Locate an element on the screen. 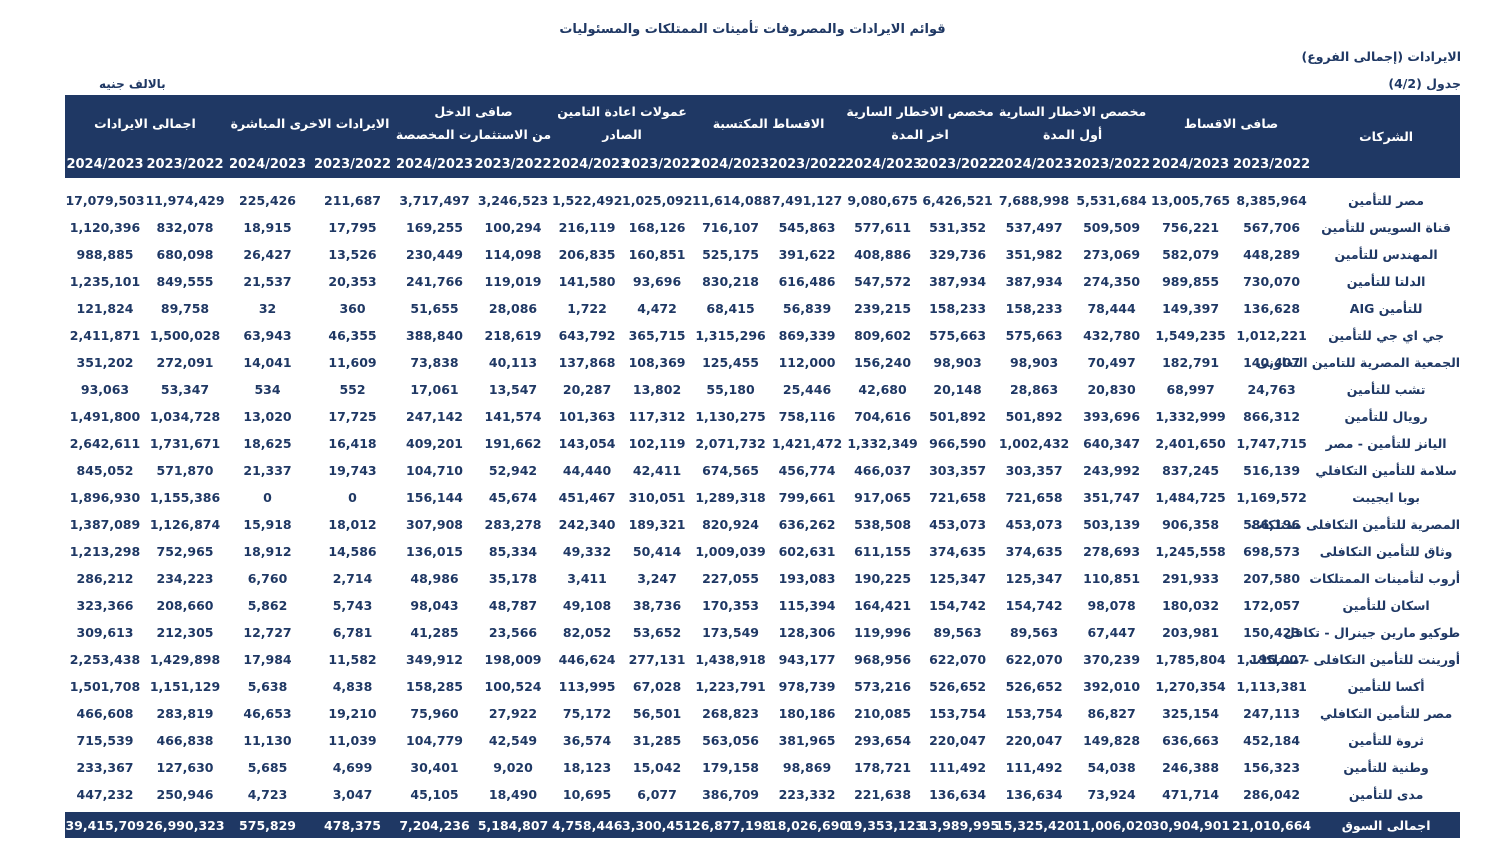 Image resolution: width=1505 pixels, height=857 pixels. total-value-cell: 39,415,709 is located at coordinates (105, 823).